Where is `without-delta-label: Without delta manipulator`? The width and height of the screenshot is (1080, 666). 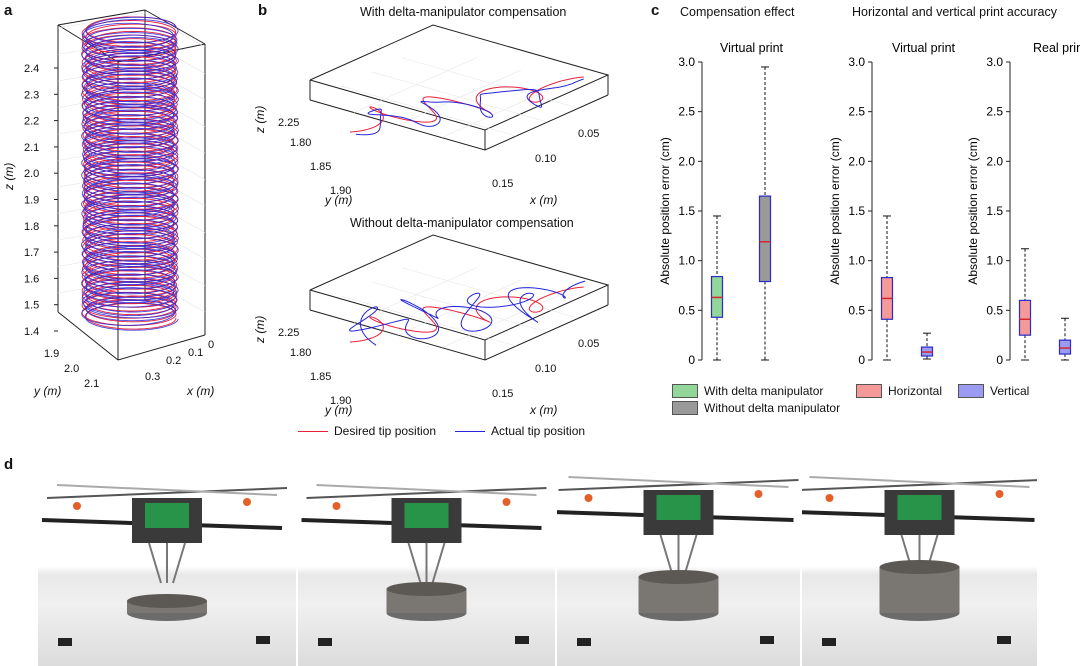 without-delta-label: Without delta manipulator is located at coordinates (772, 408).